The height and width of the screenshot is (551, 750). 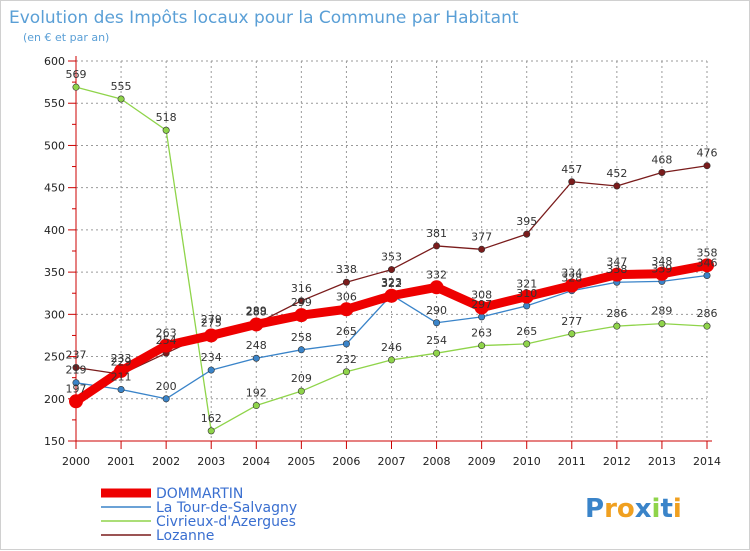 I want to click on logo-letter: i, so click(x=677, y=509).